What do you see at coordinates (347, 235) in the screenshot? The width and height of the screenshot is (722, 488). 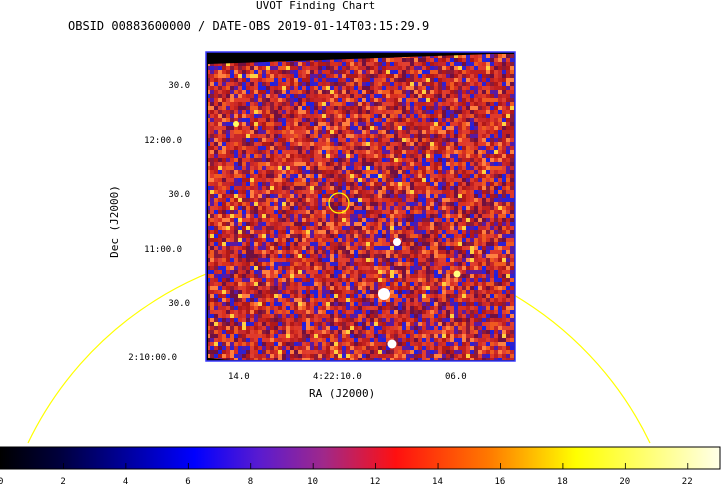 I see `bright-sources` at bounding box center [347, 235].